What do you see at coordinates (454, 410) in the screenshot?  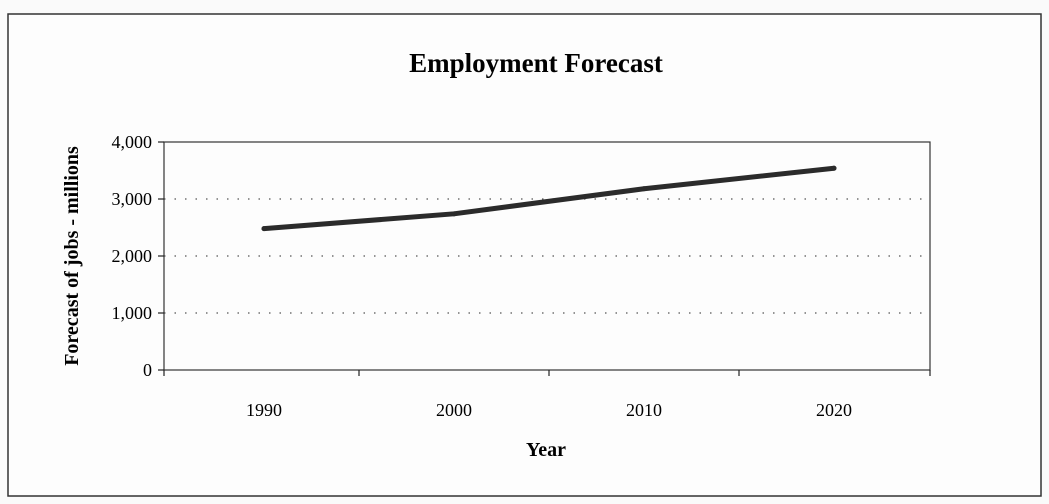 I see `x-tick-label: 2000` at bounding box center [454, 410].